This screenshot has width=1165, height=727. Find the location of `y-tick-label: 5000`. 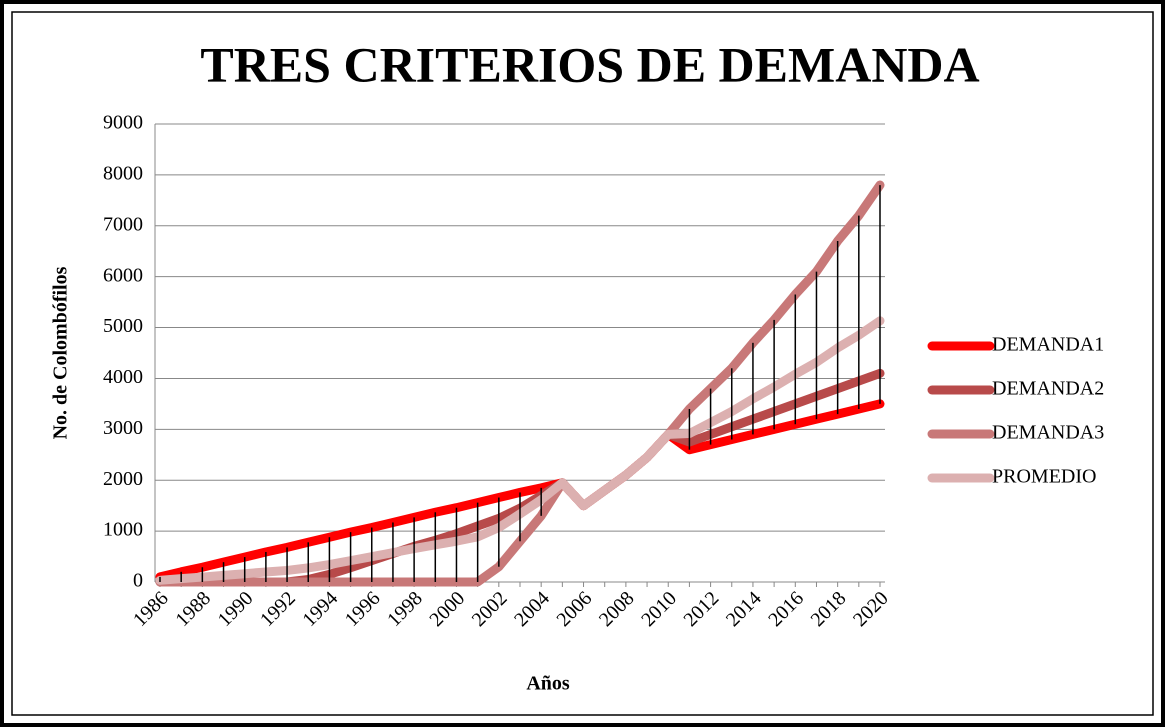

y-tick-label: 5000 is located at coordinates (123, 326).